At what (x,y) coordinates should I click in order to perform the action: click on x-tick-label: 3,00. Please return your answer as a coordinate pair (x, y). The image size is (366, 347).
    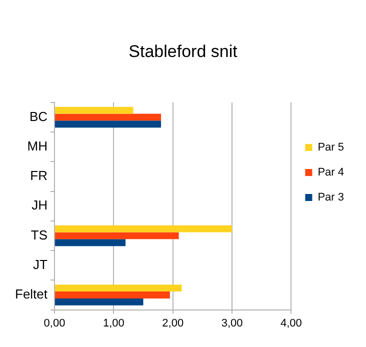
    Looking at the image, I should click on (232, 323).